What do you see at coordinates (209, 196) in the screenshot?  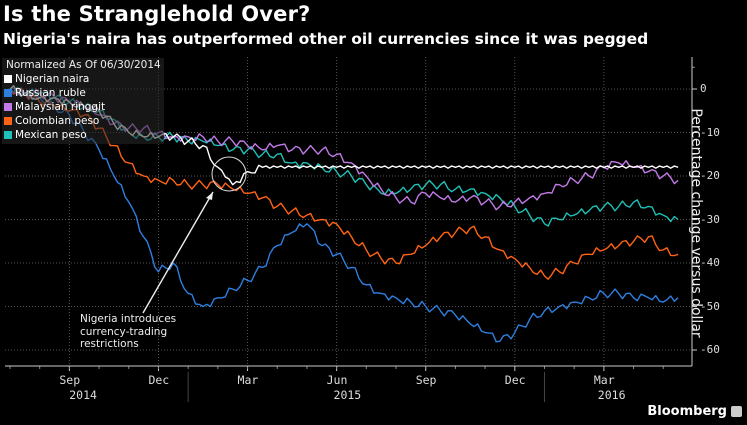 I see `annotation-arrowhead` at bounding box center [209, 196].